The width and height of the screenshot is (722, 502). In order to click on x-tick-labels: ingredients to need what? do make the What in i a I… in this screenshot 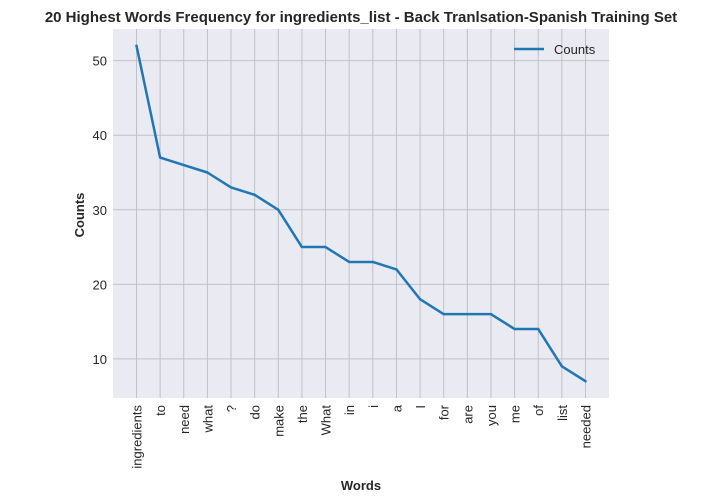, I will do `click(362, 436)`.